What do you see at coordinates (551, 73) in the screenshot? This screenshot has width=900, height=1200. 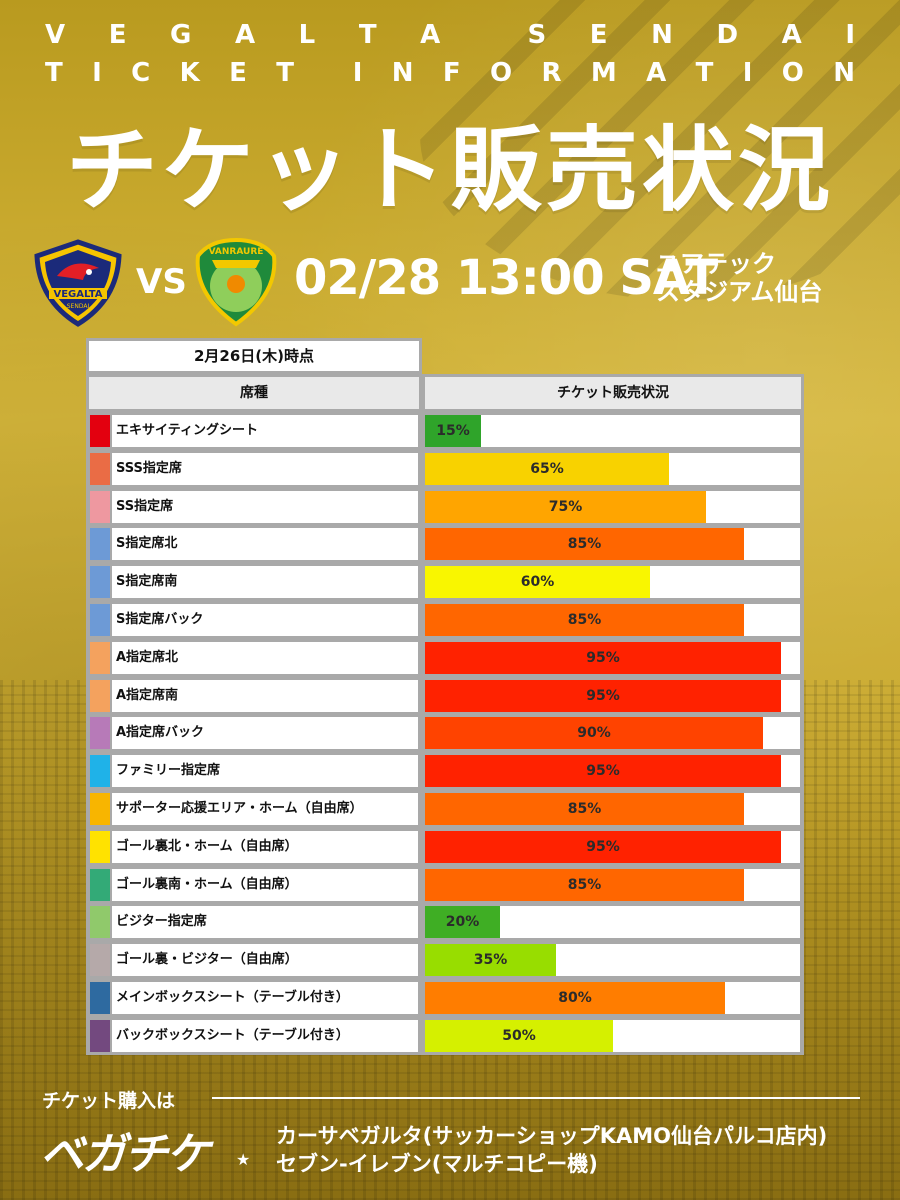 I see `header-letter: R` at bounding box center [551, 73].